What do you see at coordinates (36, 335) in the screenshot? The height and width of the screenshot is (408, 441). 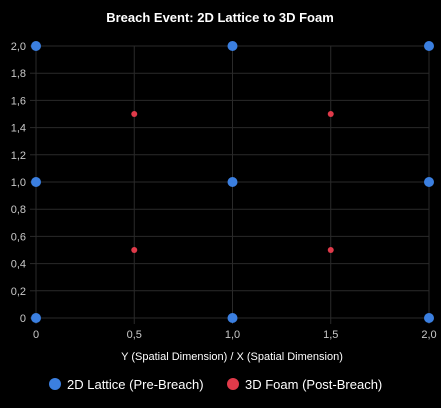 I see `x-tick-label: 0` at bounding box center [36, 335].